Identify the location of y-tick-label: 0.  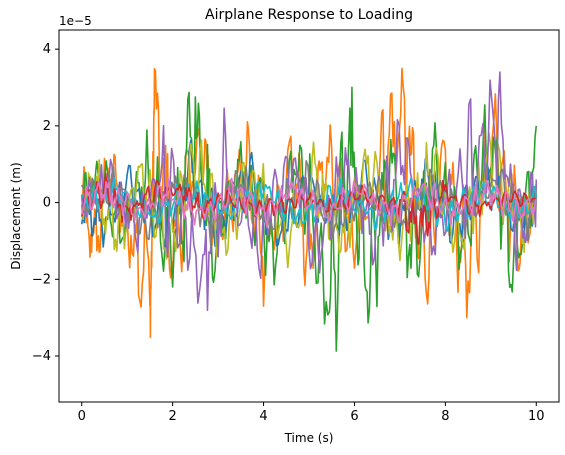
(47, 203).